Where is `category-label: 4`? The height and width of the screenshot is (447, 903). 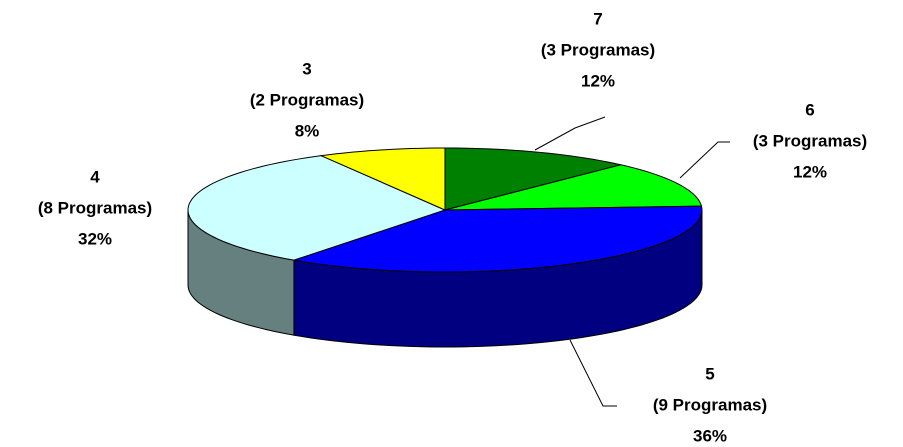 category-label: 4 is located at coordinates (95, 176).